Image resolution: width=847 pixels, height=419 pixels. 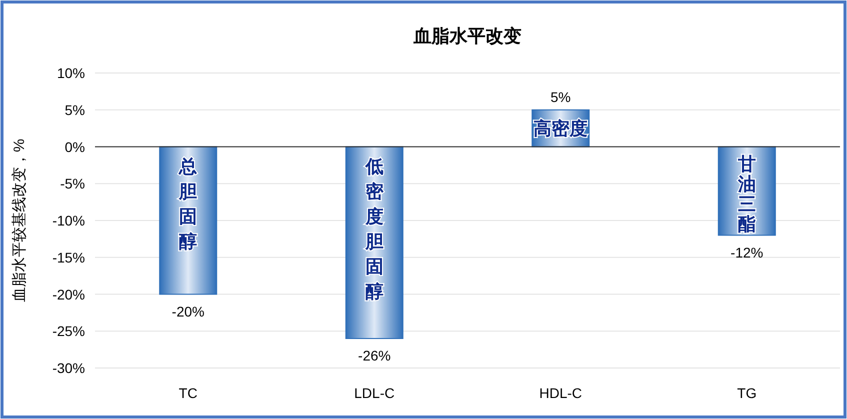 I want to click on y-tick-label: -15%, so click(x=68, y=257).